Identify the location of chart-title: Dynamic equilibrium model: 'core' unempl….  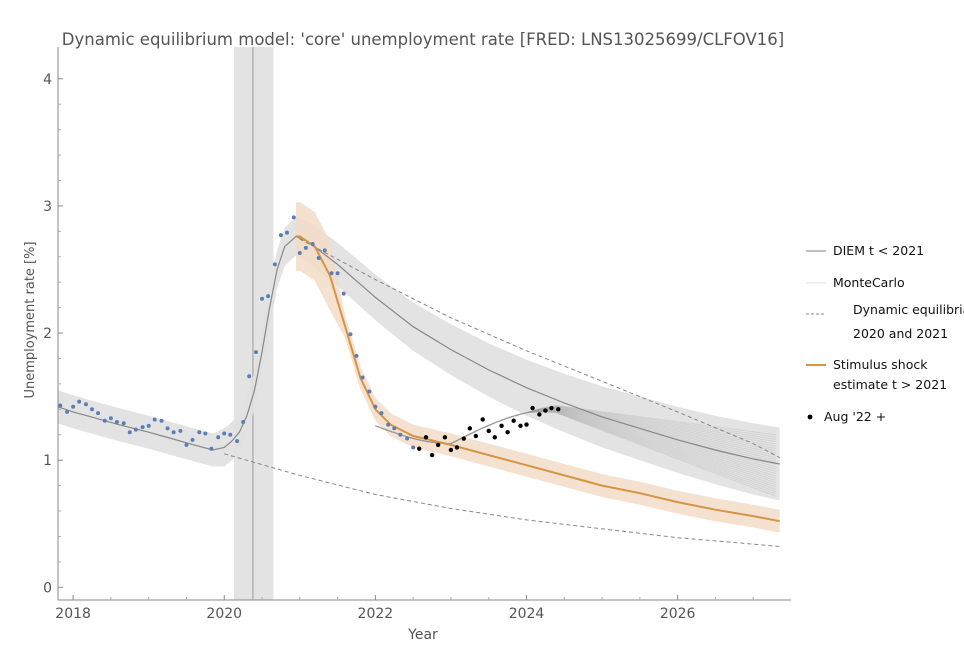
(423, 39).